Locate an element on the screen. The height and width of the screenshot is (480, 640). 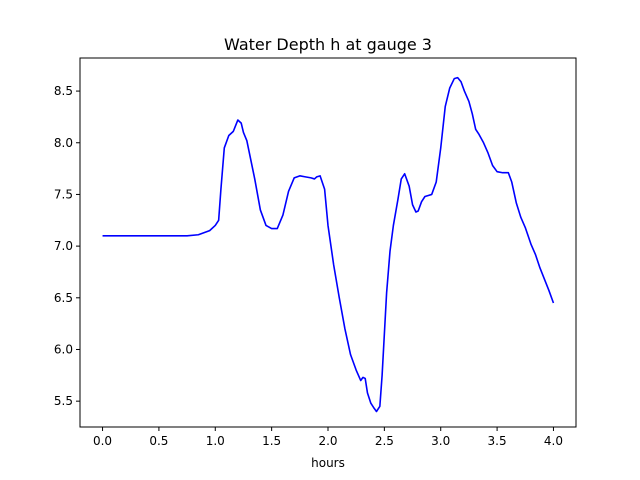
x-tick-label: 4.0 is located at coordinates (553, 441).